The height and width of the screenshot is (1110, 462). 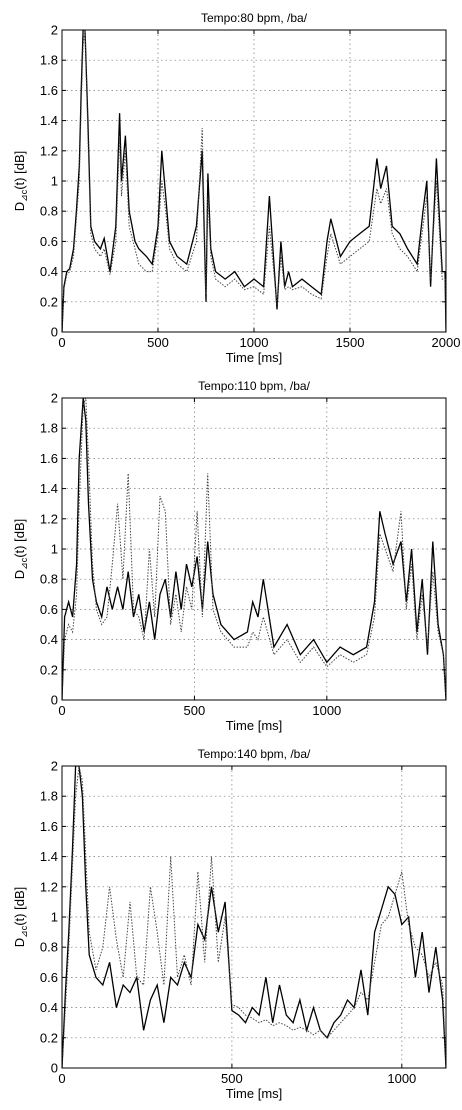 What do you see at coordinates (254, 386) in the screenshot?
I see `chart-title: Tempo:110 bpm, /ba/` at bounding box center [254, 386].